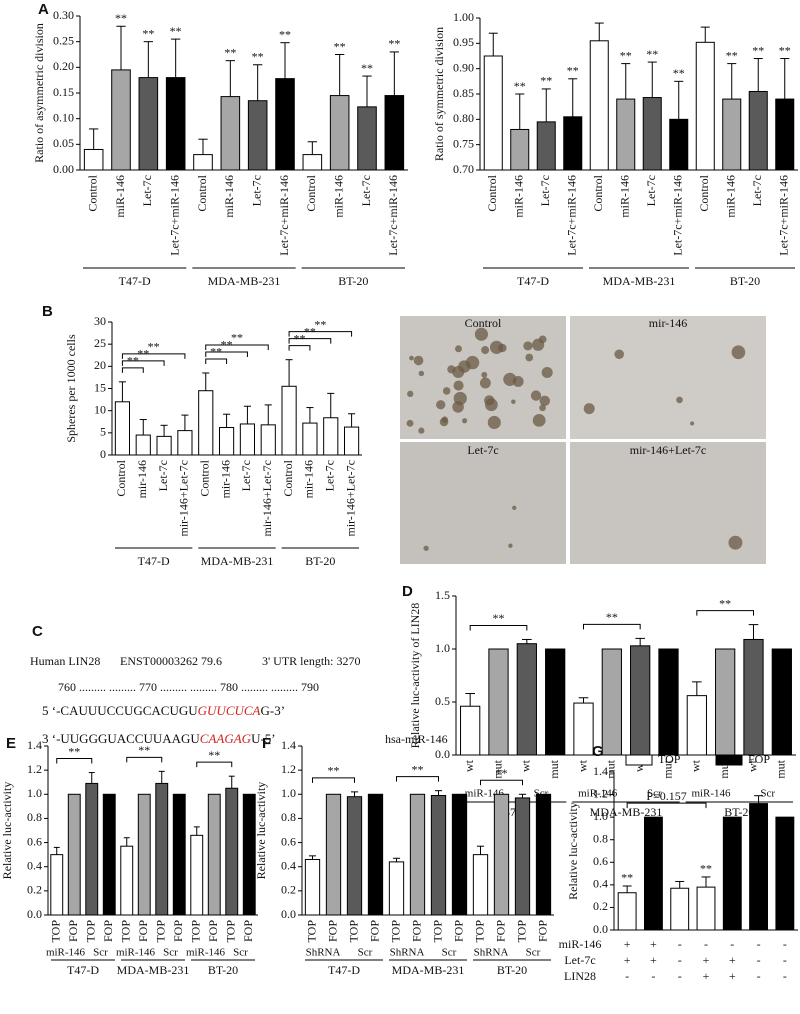  I want to click on y-axis-label: Ratio of symmetric division, so click(439, 94).